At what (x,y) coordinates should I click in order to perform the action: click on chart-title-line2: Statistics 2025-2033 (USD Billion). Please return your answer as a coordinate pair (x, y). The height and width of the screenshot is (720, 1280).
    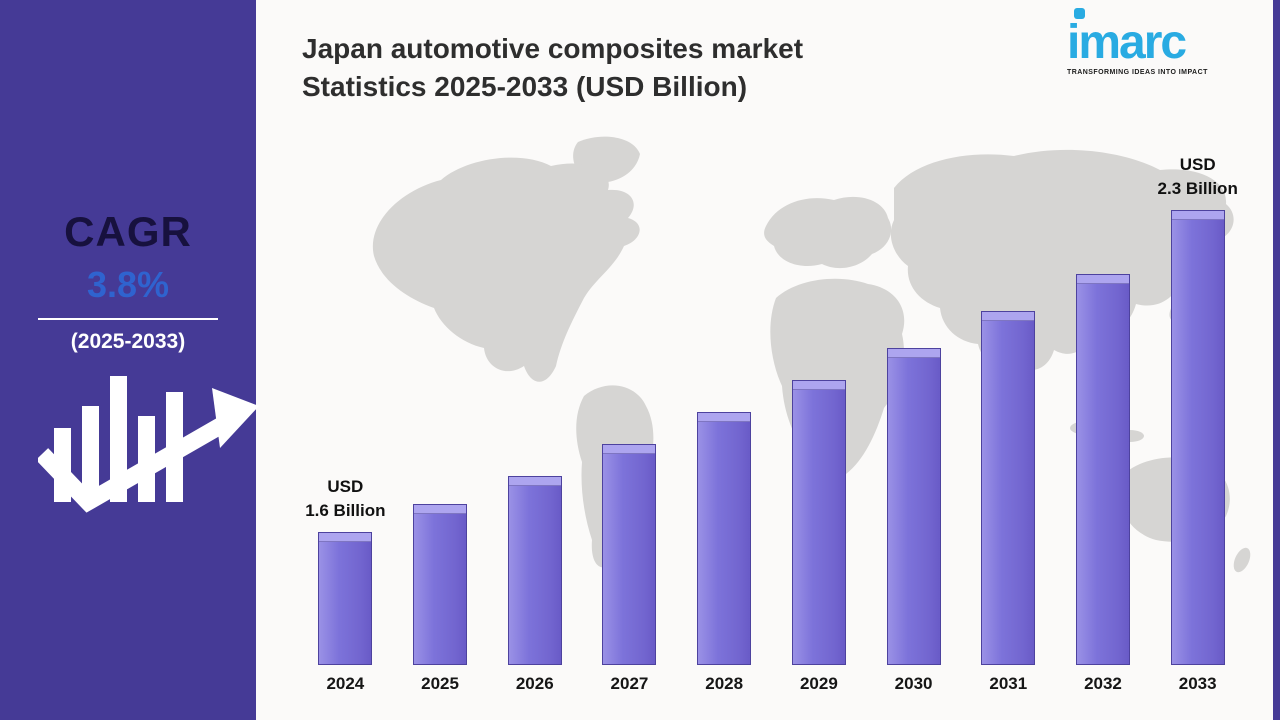
    Looking at the image, I should click on (525, 86).